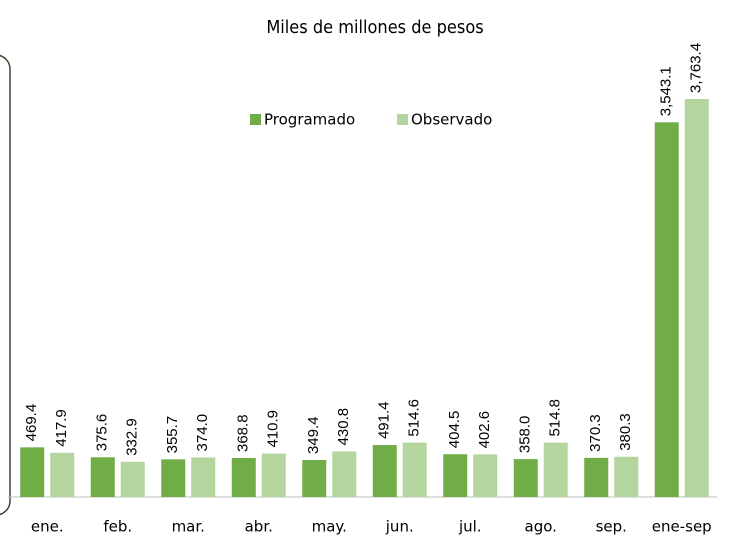 The height and width of the screenshot is (553, 729). I want to click on x-tick-label: feb., so click(117, 527).